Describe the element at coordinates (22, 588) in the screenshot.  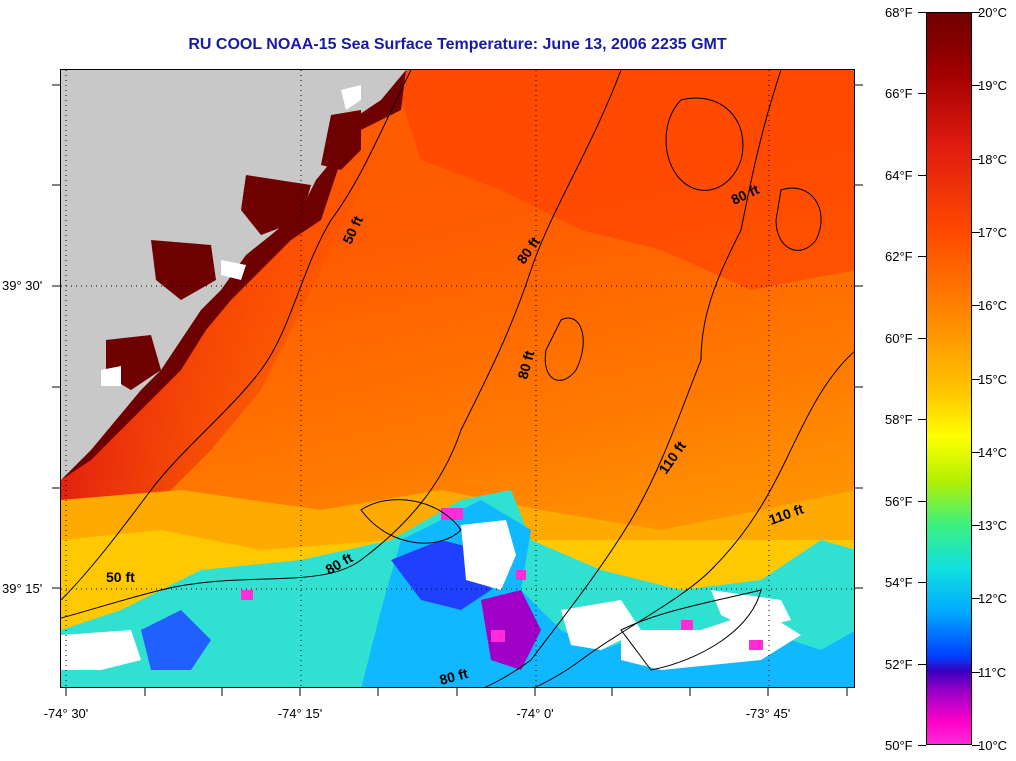
I see `latitude-label: 39° 15'` at that location.